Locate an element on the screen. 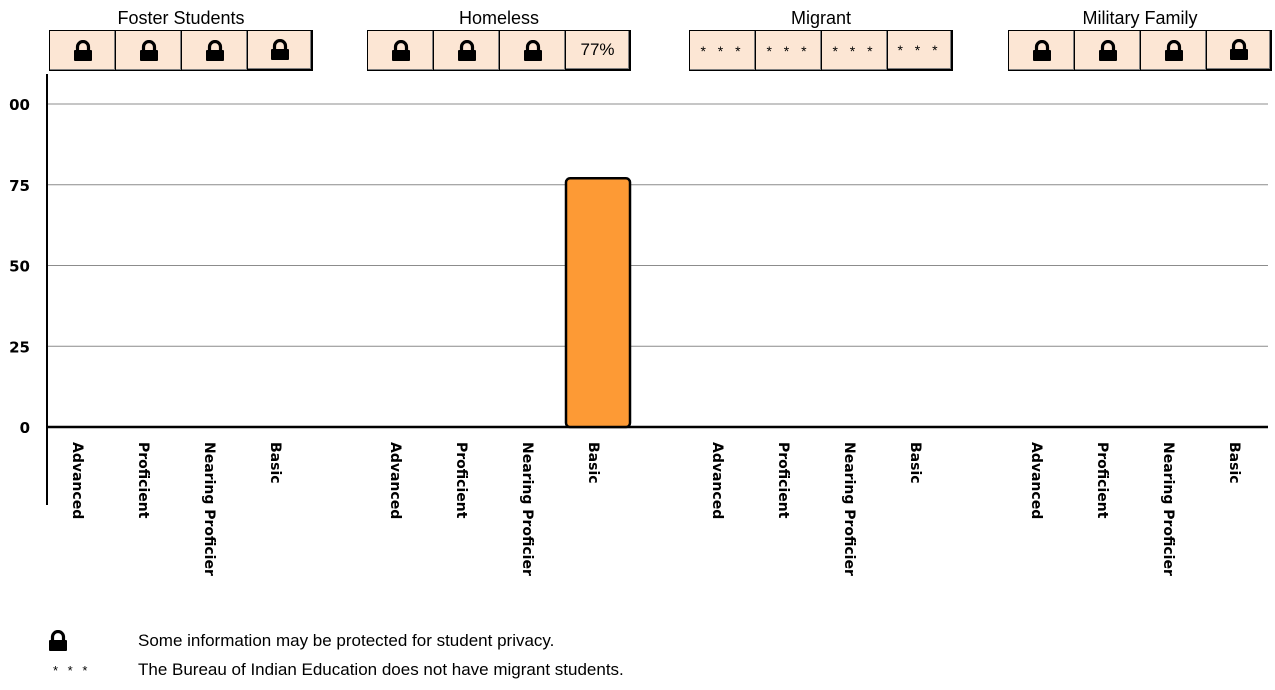  group-title: Homeless is located at coordinates (499, 18).